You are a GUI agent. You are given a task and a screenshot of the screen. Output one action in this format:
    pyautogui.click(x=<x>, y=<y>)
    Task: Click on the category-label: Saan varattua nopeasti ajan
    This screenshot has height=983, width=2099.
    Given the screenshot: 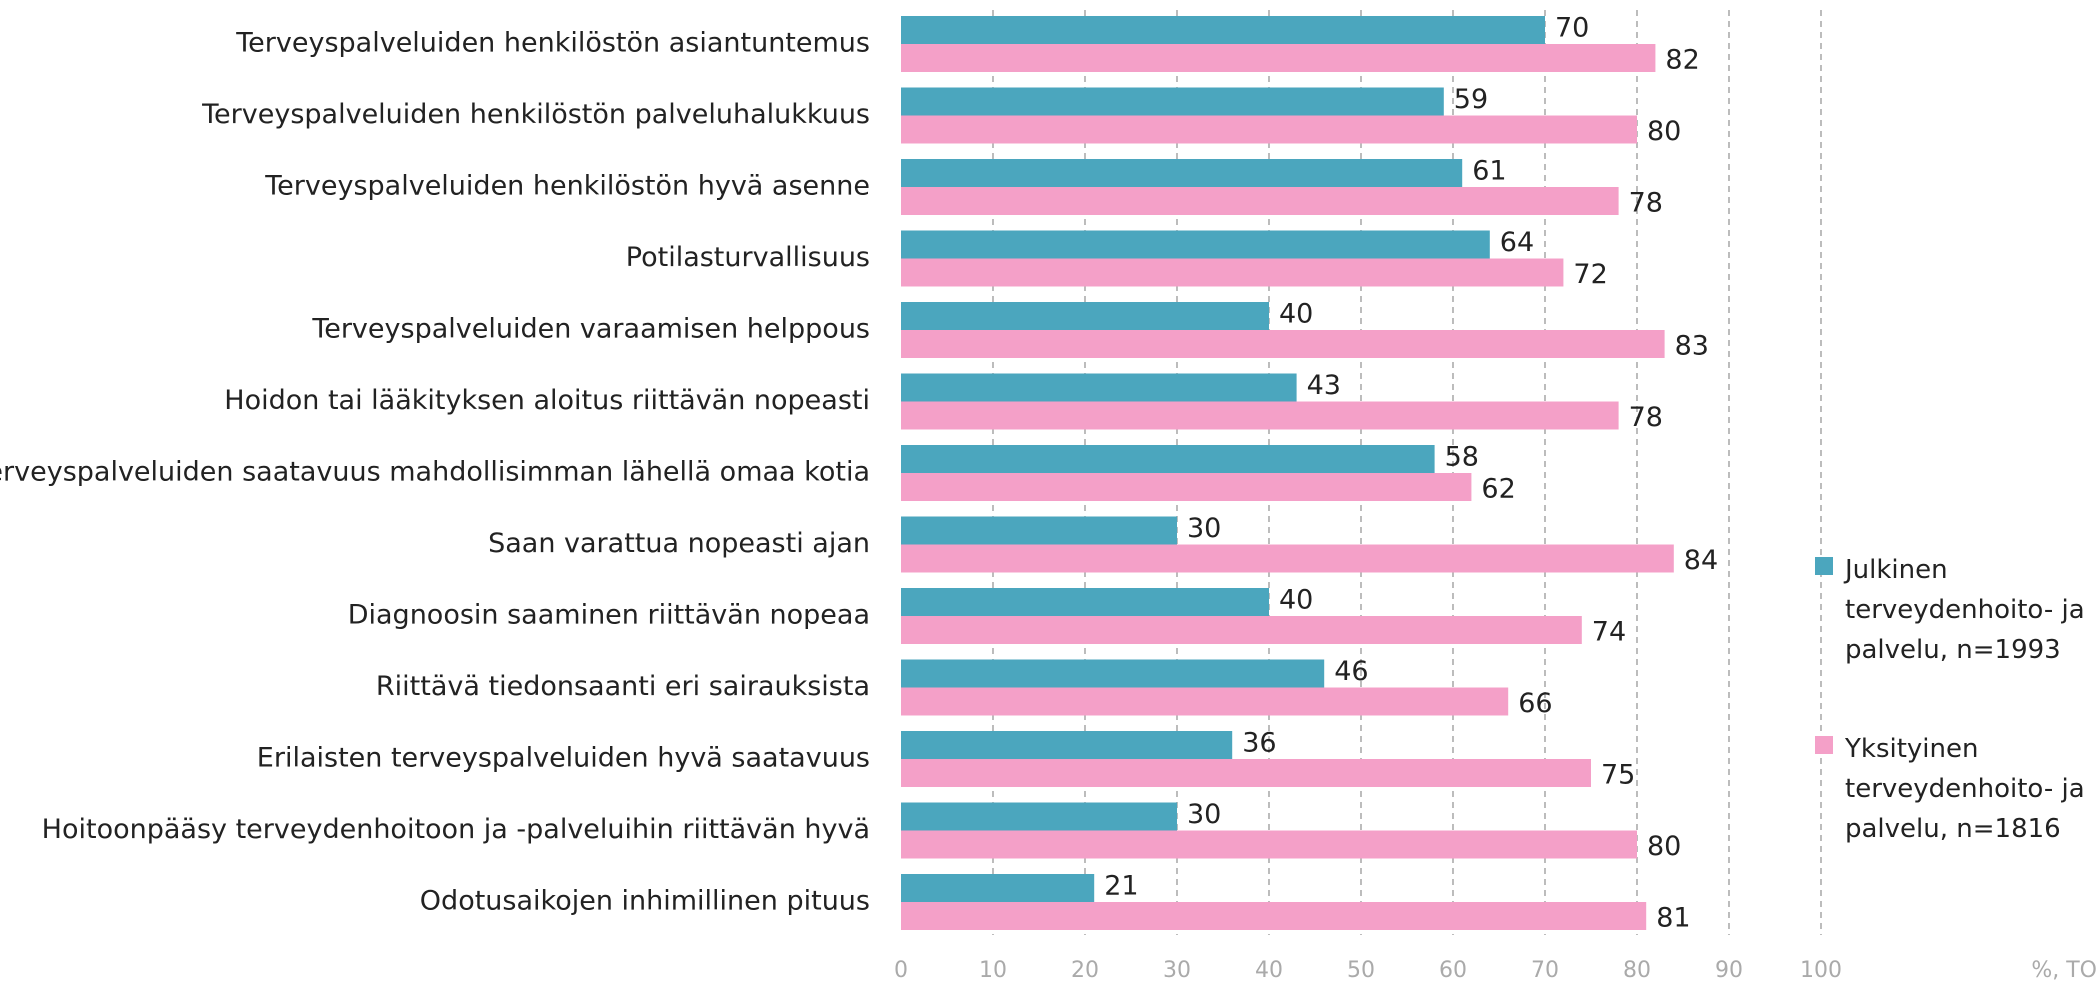 What is the action you would take?
    pyautogui.click(x=679, y=543)
    